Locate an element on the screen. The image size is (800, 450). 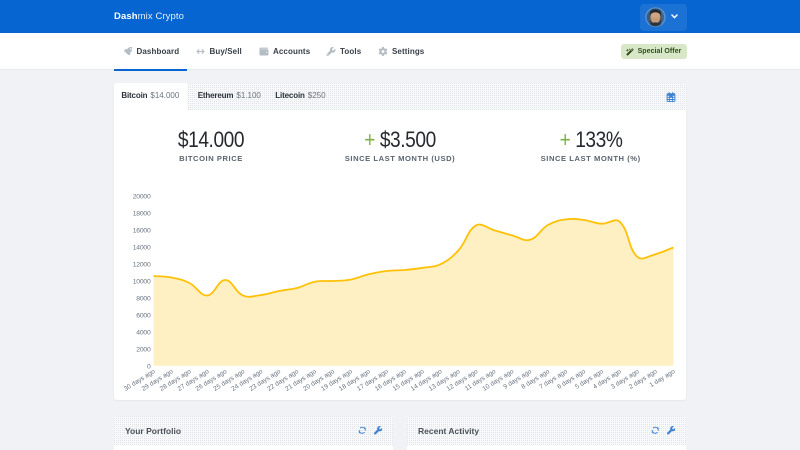
svg-text: 16000 is located at coordinates (142, 231).